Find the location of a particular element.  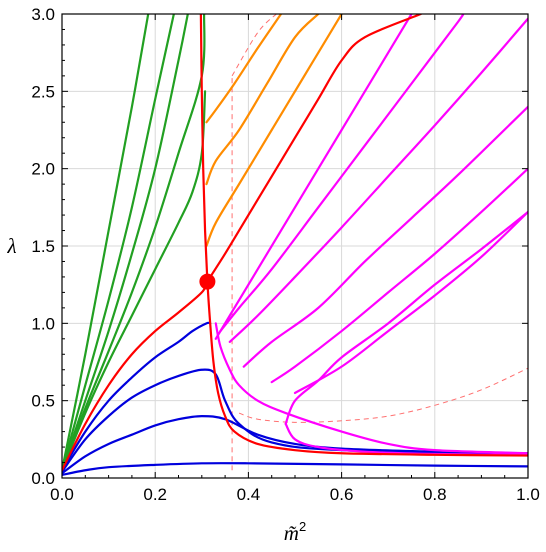

x-tick-label: 0.2 is located at coordinates (155, 494).